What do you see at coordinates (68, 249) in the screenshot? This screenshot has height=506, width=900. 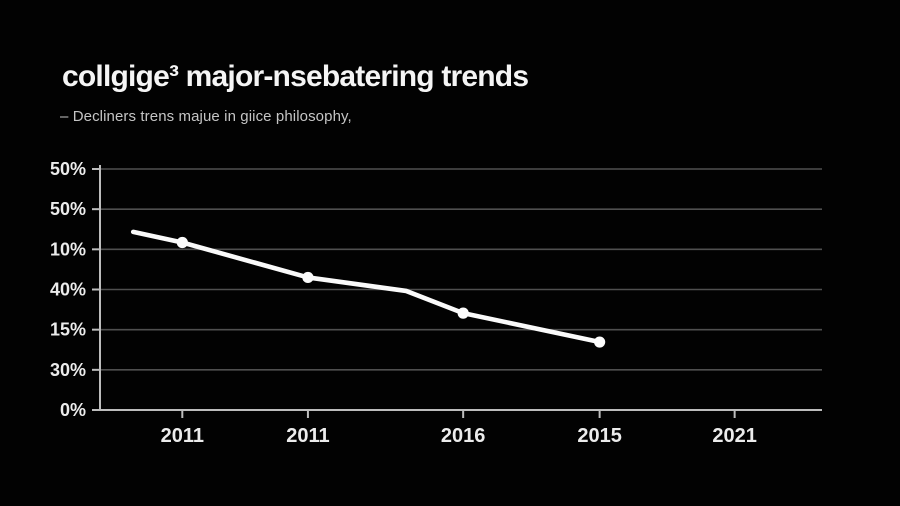 I see `y-tick-label: 10%` at bounding box center [68, 249].